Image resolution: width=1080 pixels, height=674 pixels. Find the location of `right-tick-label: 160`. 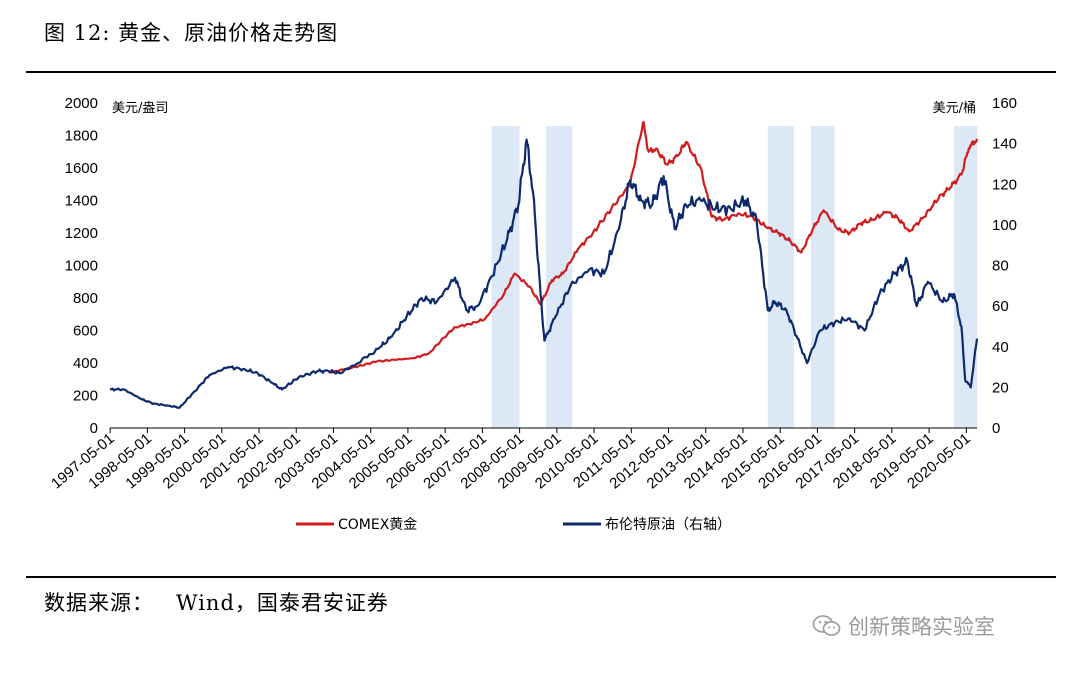

right-tick-label: 160 is located at coordinates (1004, 103).